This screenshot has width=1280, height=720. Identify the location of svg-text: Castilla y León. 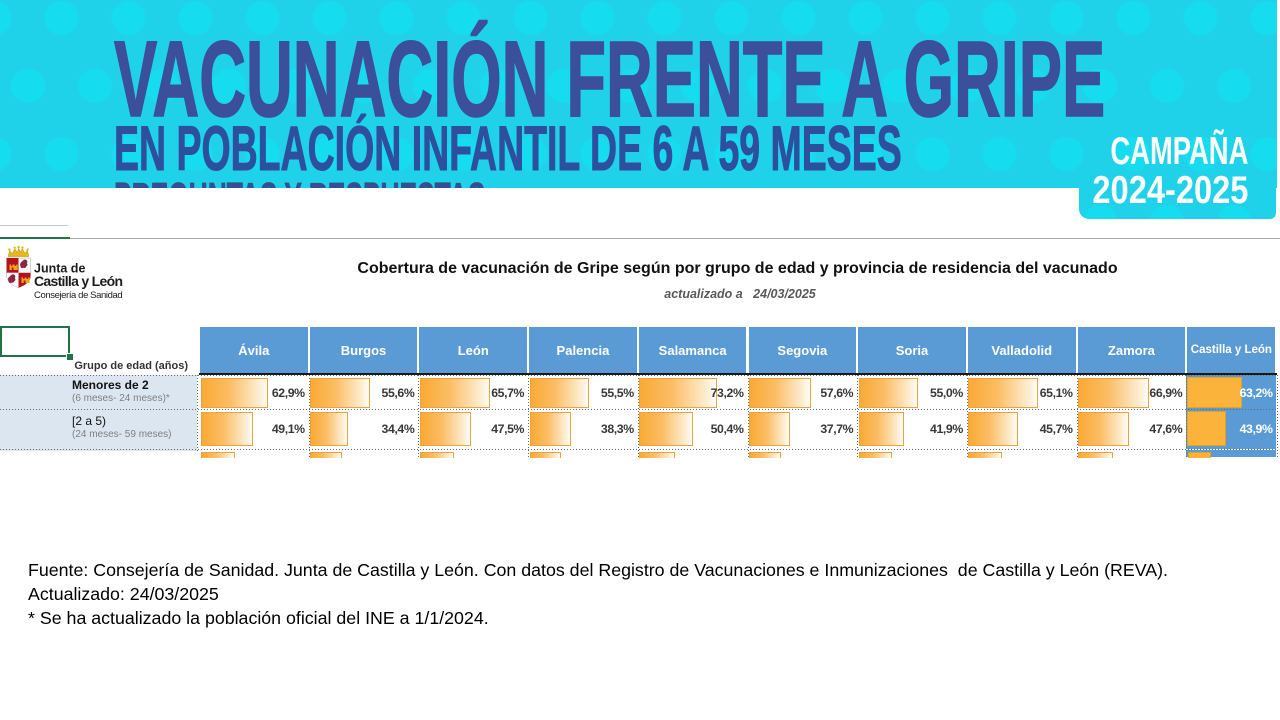
(78, 281).